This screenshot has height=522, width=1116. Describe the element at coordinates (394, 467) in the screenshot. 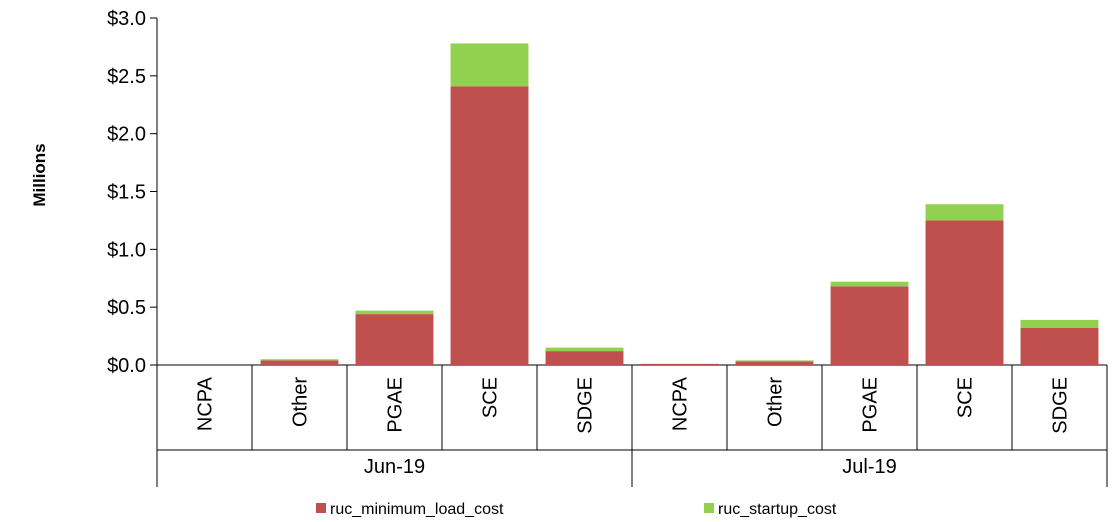

I see `group-label: Jun-19` at that location.